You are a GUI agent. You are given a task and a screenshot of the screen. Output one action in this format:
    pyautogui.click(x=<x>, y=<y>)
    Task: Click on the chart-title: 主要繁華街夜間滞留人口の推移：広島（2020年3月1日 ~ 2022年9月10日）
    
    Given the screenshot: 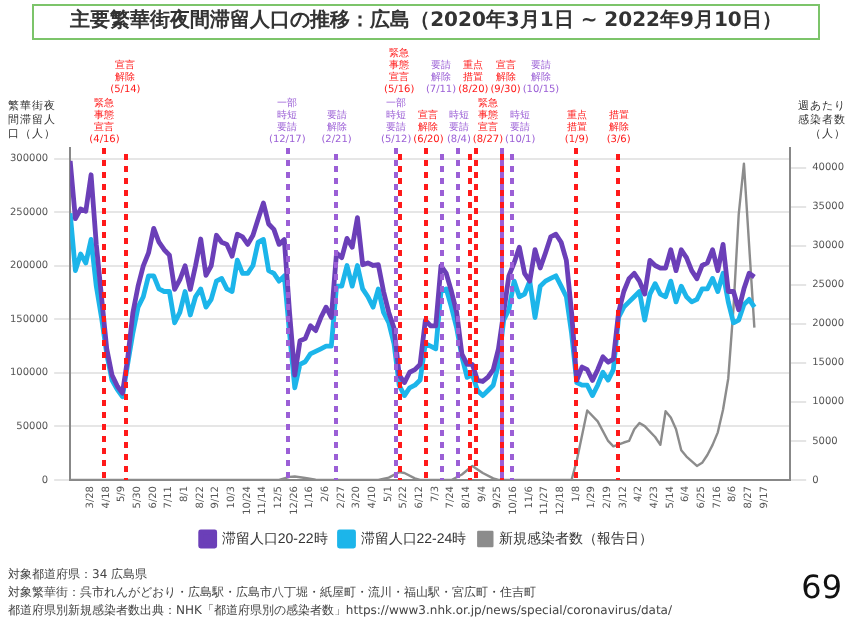 What is the action you would take?
    pyautogui.click(x=426, y=22)
    